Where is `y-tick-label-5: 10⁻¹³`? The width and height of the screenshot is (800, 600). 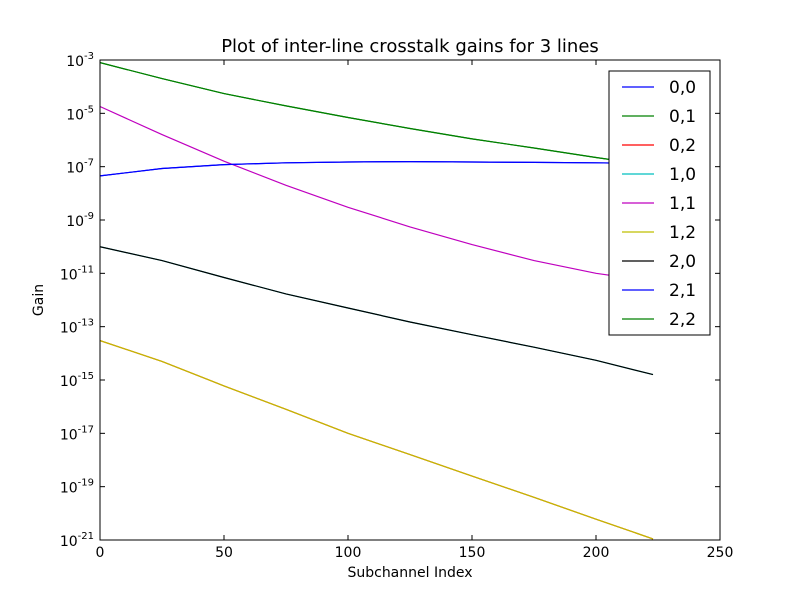
y-tick-label-5: 10⁻¹³ is located at coordinates (77, 327).